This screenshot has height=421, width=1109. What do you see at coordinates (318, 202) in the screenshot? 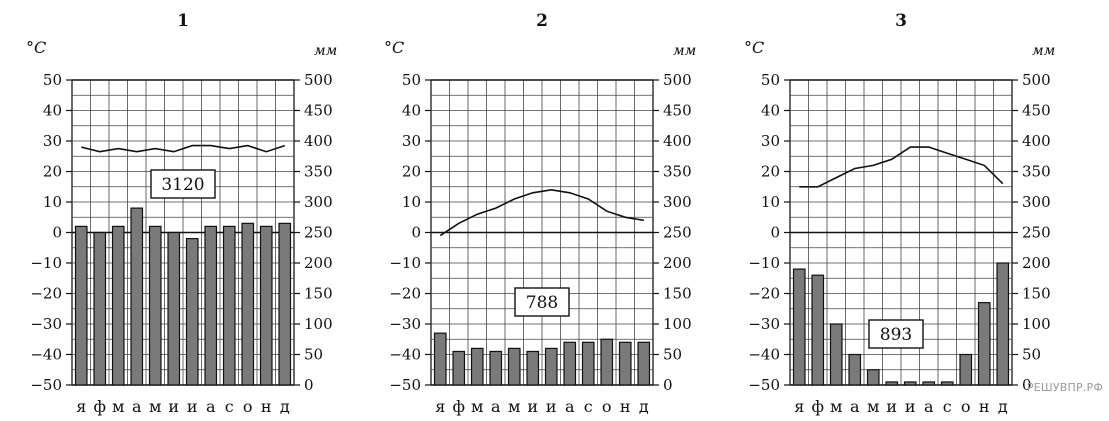
I see `right-tick-label: 300` at bounding box center [318, 202].